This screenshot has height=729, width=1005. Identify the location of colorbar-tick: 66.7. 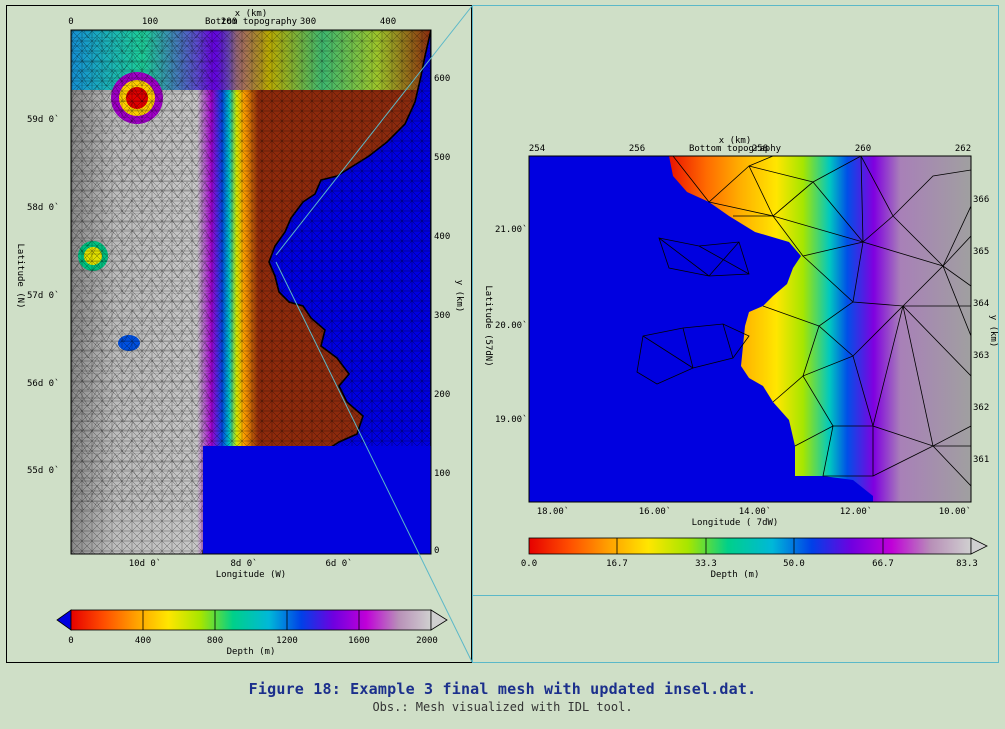
(883, 564).